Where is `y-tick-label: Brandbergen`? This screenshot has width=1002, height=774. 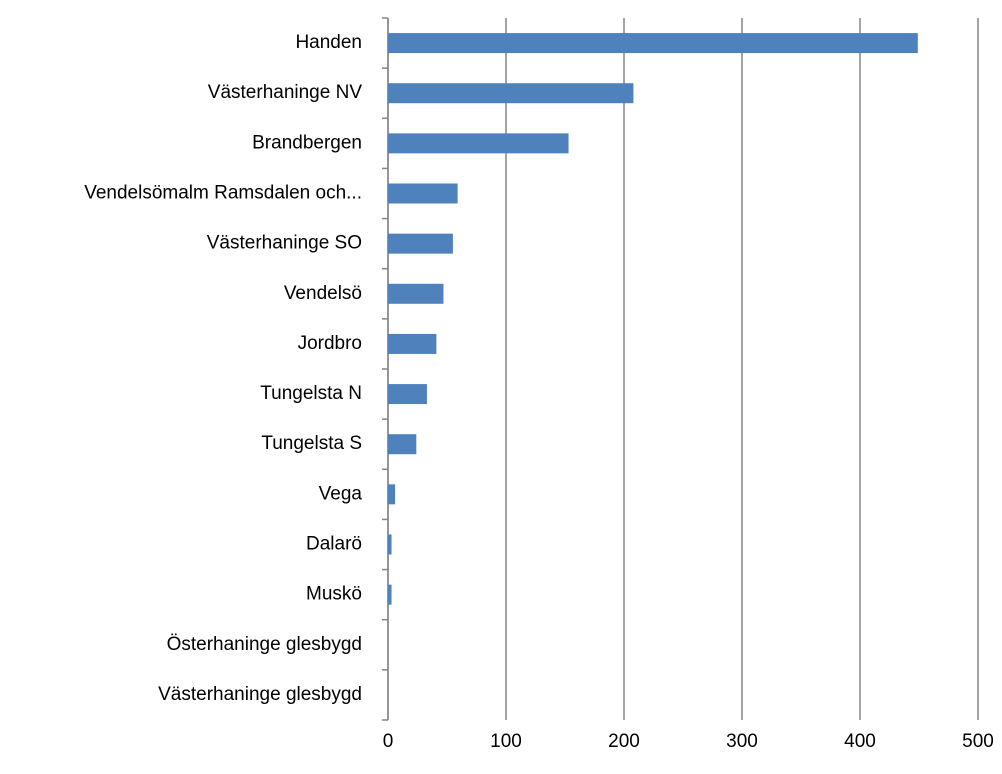
y-tick-label: Brandbergen is located at coordinates (307, 142).